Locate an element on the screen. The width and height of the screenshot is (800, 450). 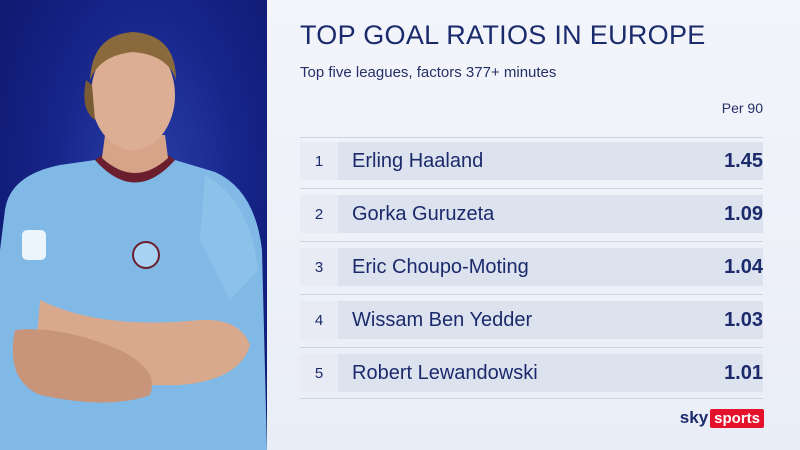
rank-badge: 2 is located at coordinates (319, 214).